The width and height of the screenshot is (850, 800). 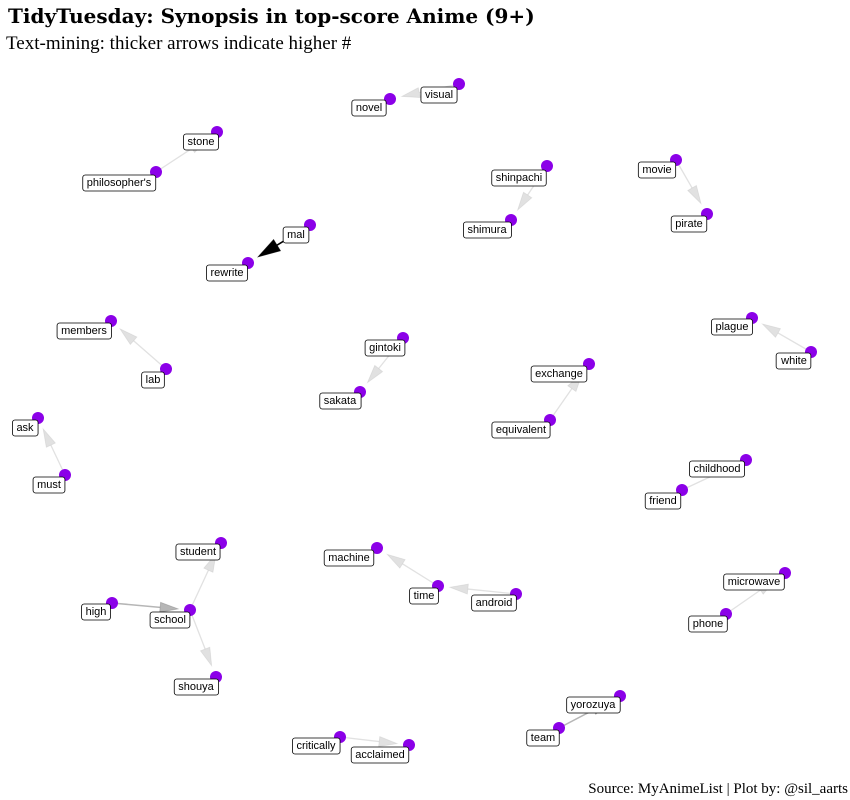 I want to click on label-gintoki: gintoki, so click(x=385, y=348).